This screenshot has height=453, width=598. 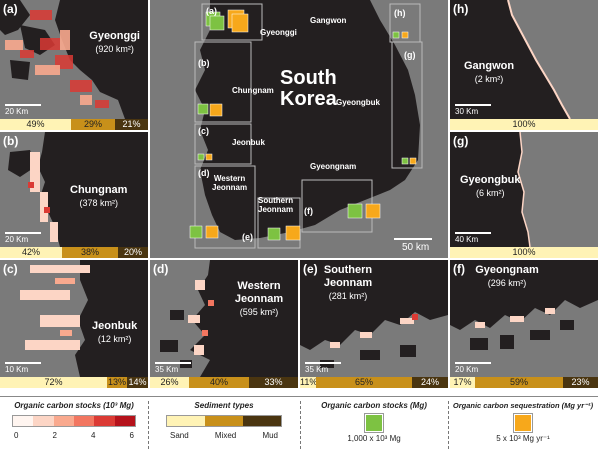 I want to click on sediment-ramp, so click(x=224, y=421).